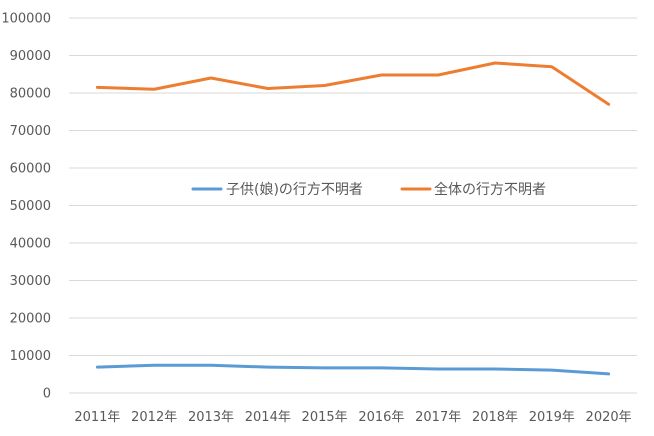 Image resolution: width=654 pixels, height=436 pixels. Describe the element at coordinates (47, 394) in the screenshot. I see `y-tick-label: 0` at that location.